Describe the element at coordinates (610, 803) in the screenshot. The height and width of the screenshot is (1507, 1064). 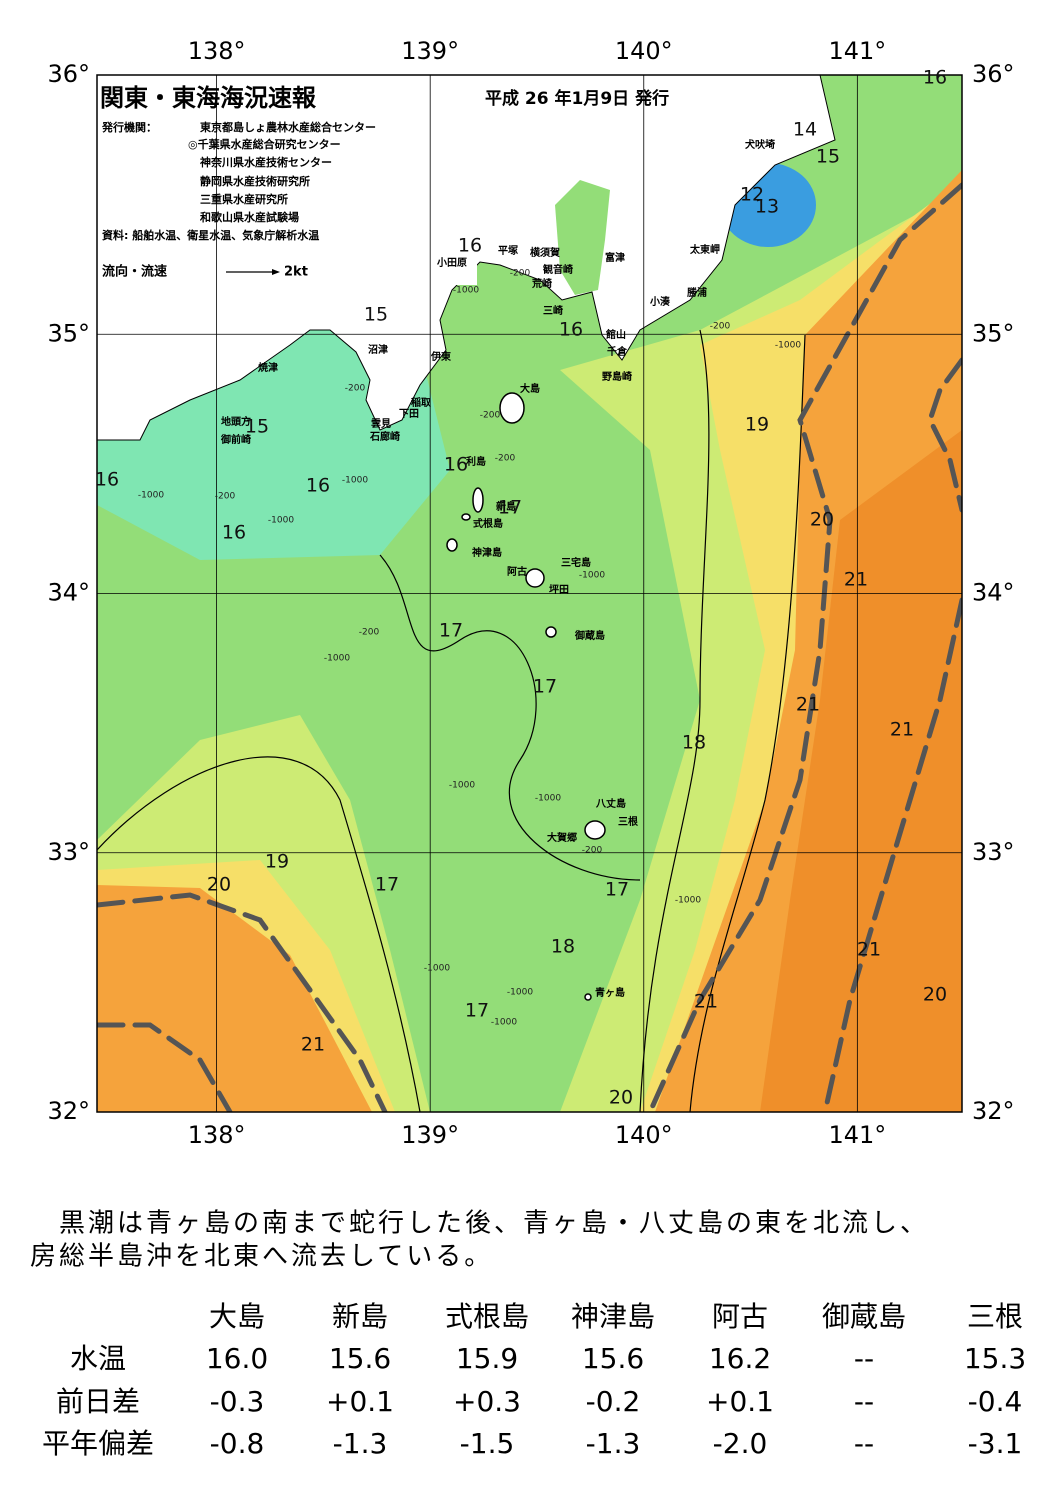
I see `place-name: 八丈島` at that location.